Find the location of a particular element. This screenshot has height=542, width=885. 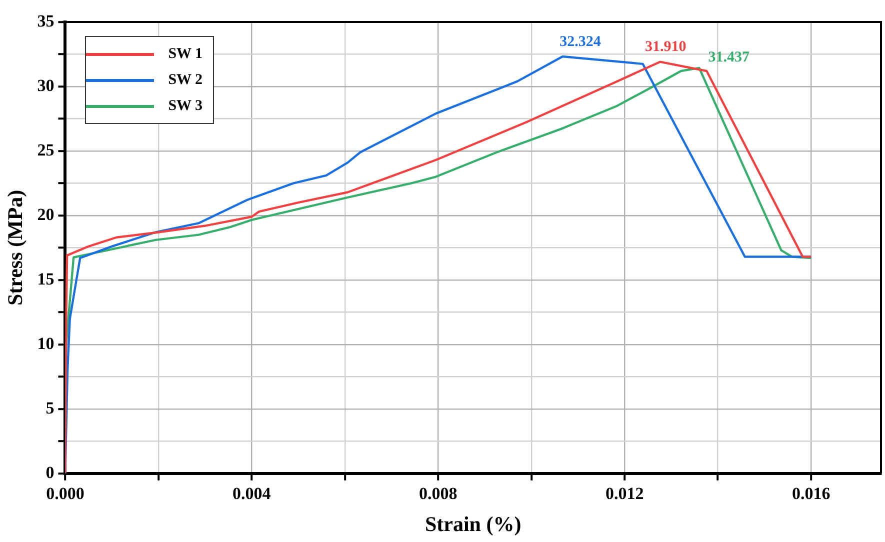

y-tick-label: 15 is located at coordinates (45, 278).